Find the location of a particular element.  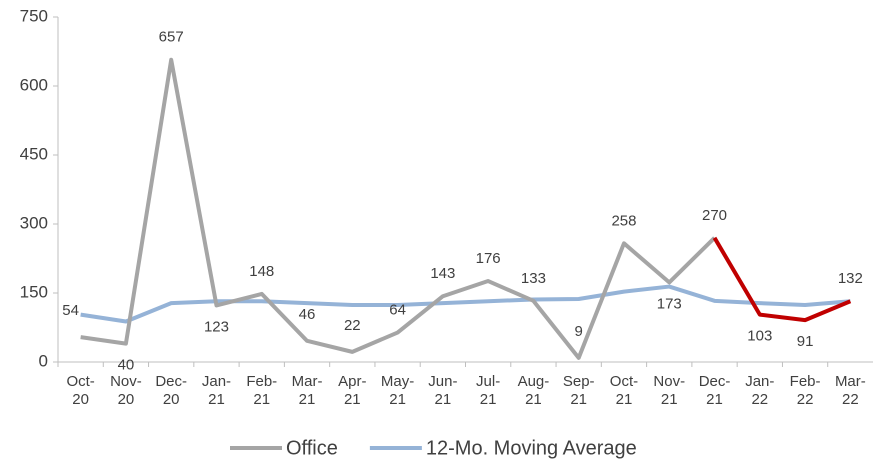

y-tick-label: 300 is located at coordinates (34, 222).